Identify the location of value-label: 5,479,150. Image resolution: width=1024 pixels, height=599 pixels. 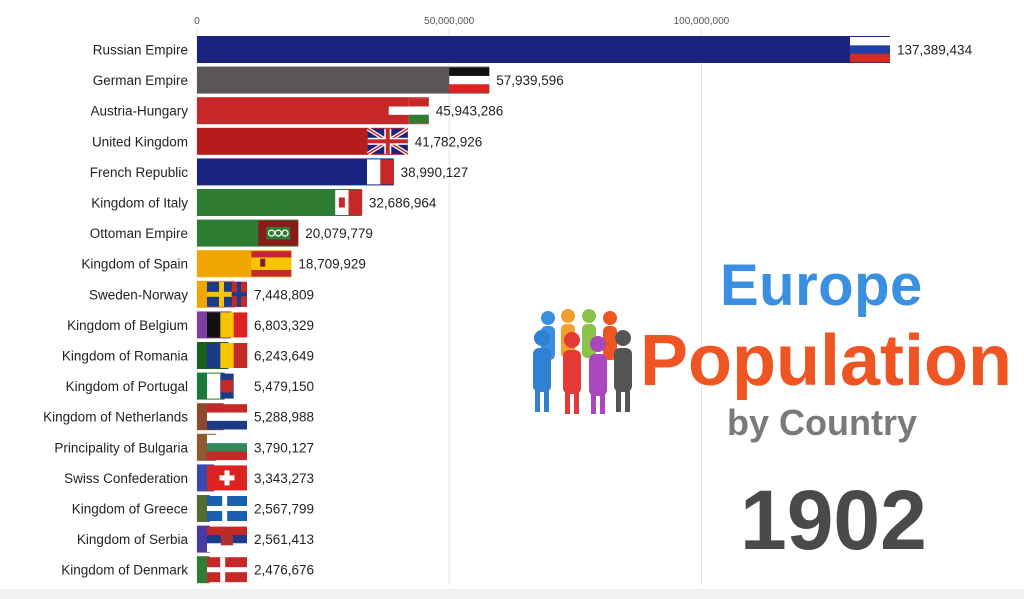
(284, 386).